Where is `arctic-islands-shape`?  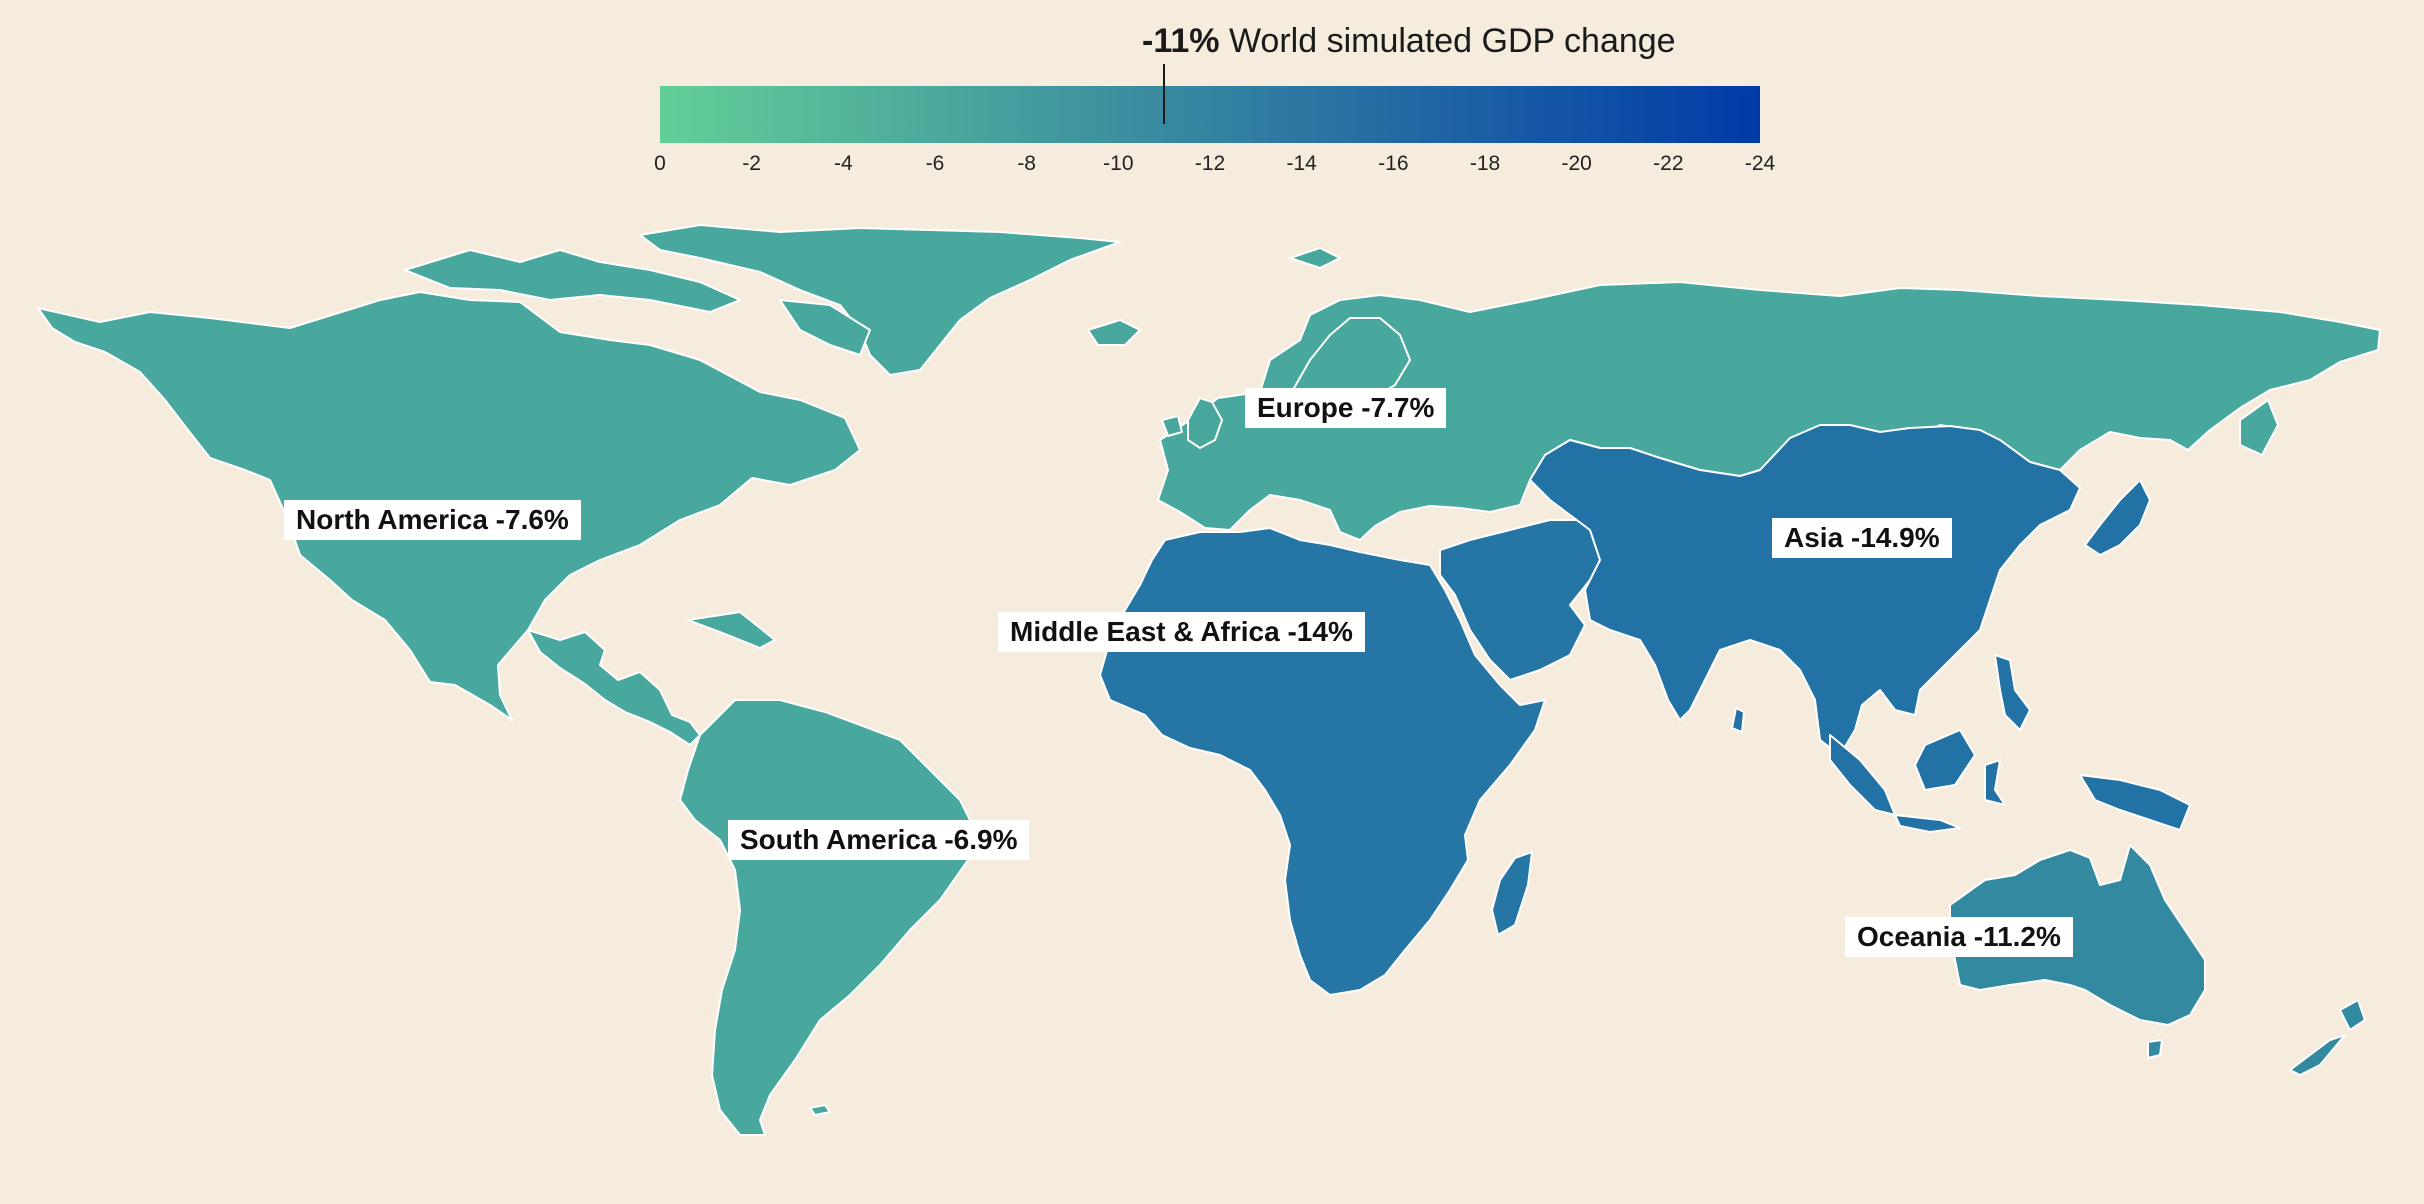 arctic-islands-shape is located at coordinates (572, 281).